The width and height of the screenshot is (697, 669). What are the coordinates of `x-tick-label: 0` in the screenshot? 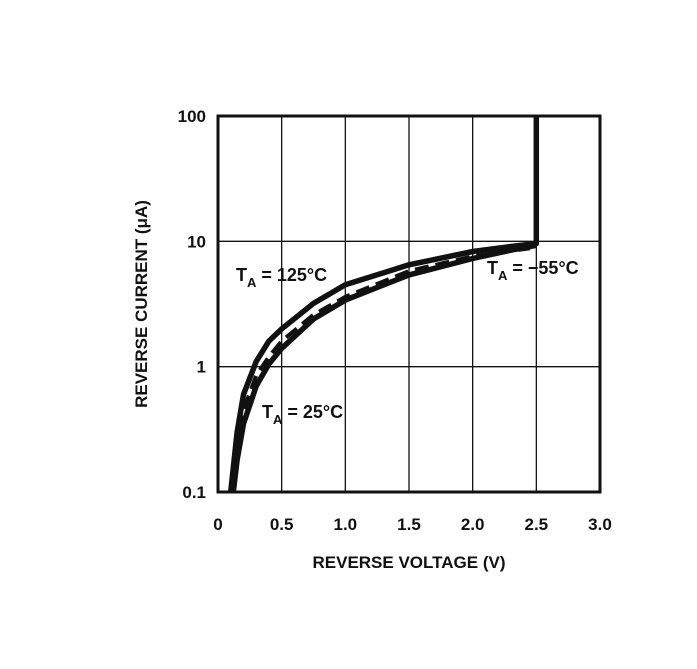 It's located at (217, 524).